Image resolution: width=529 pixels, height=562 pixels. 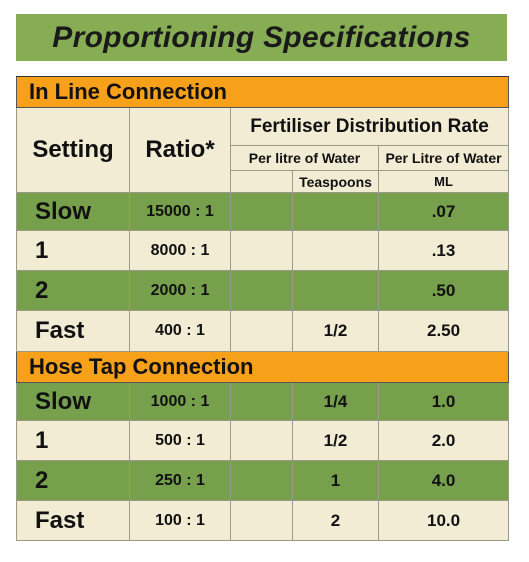 What do you see at coordinates (443, 401) in the screenshot?
I see `ml-cell: 1.0` at bounding box center [443, 401].